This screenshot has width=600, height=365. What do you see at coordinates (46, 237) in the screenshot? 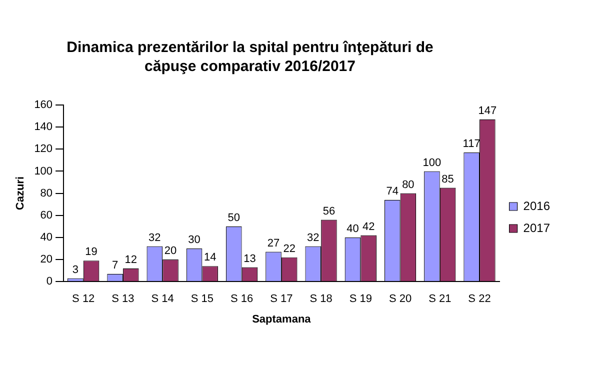
I see `y-tick-label: 40` at bounding box center [46, 237].